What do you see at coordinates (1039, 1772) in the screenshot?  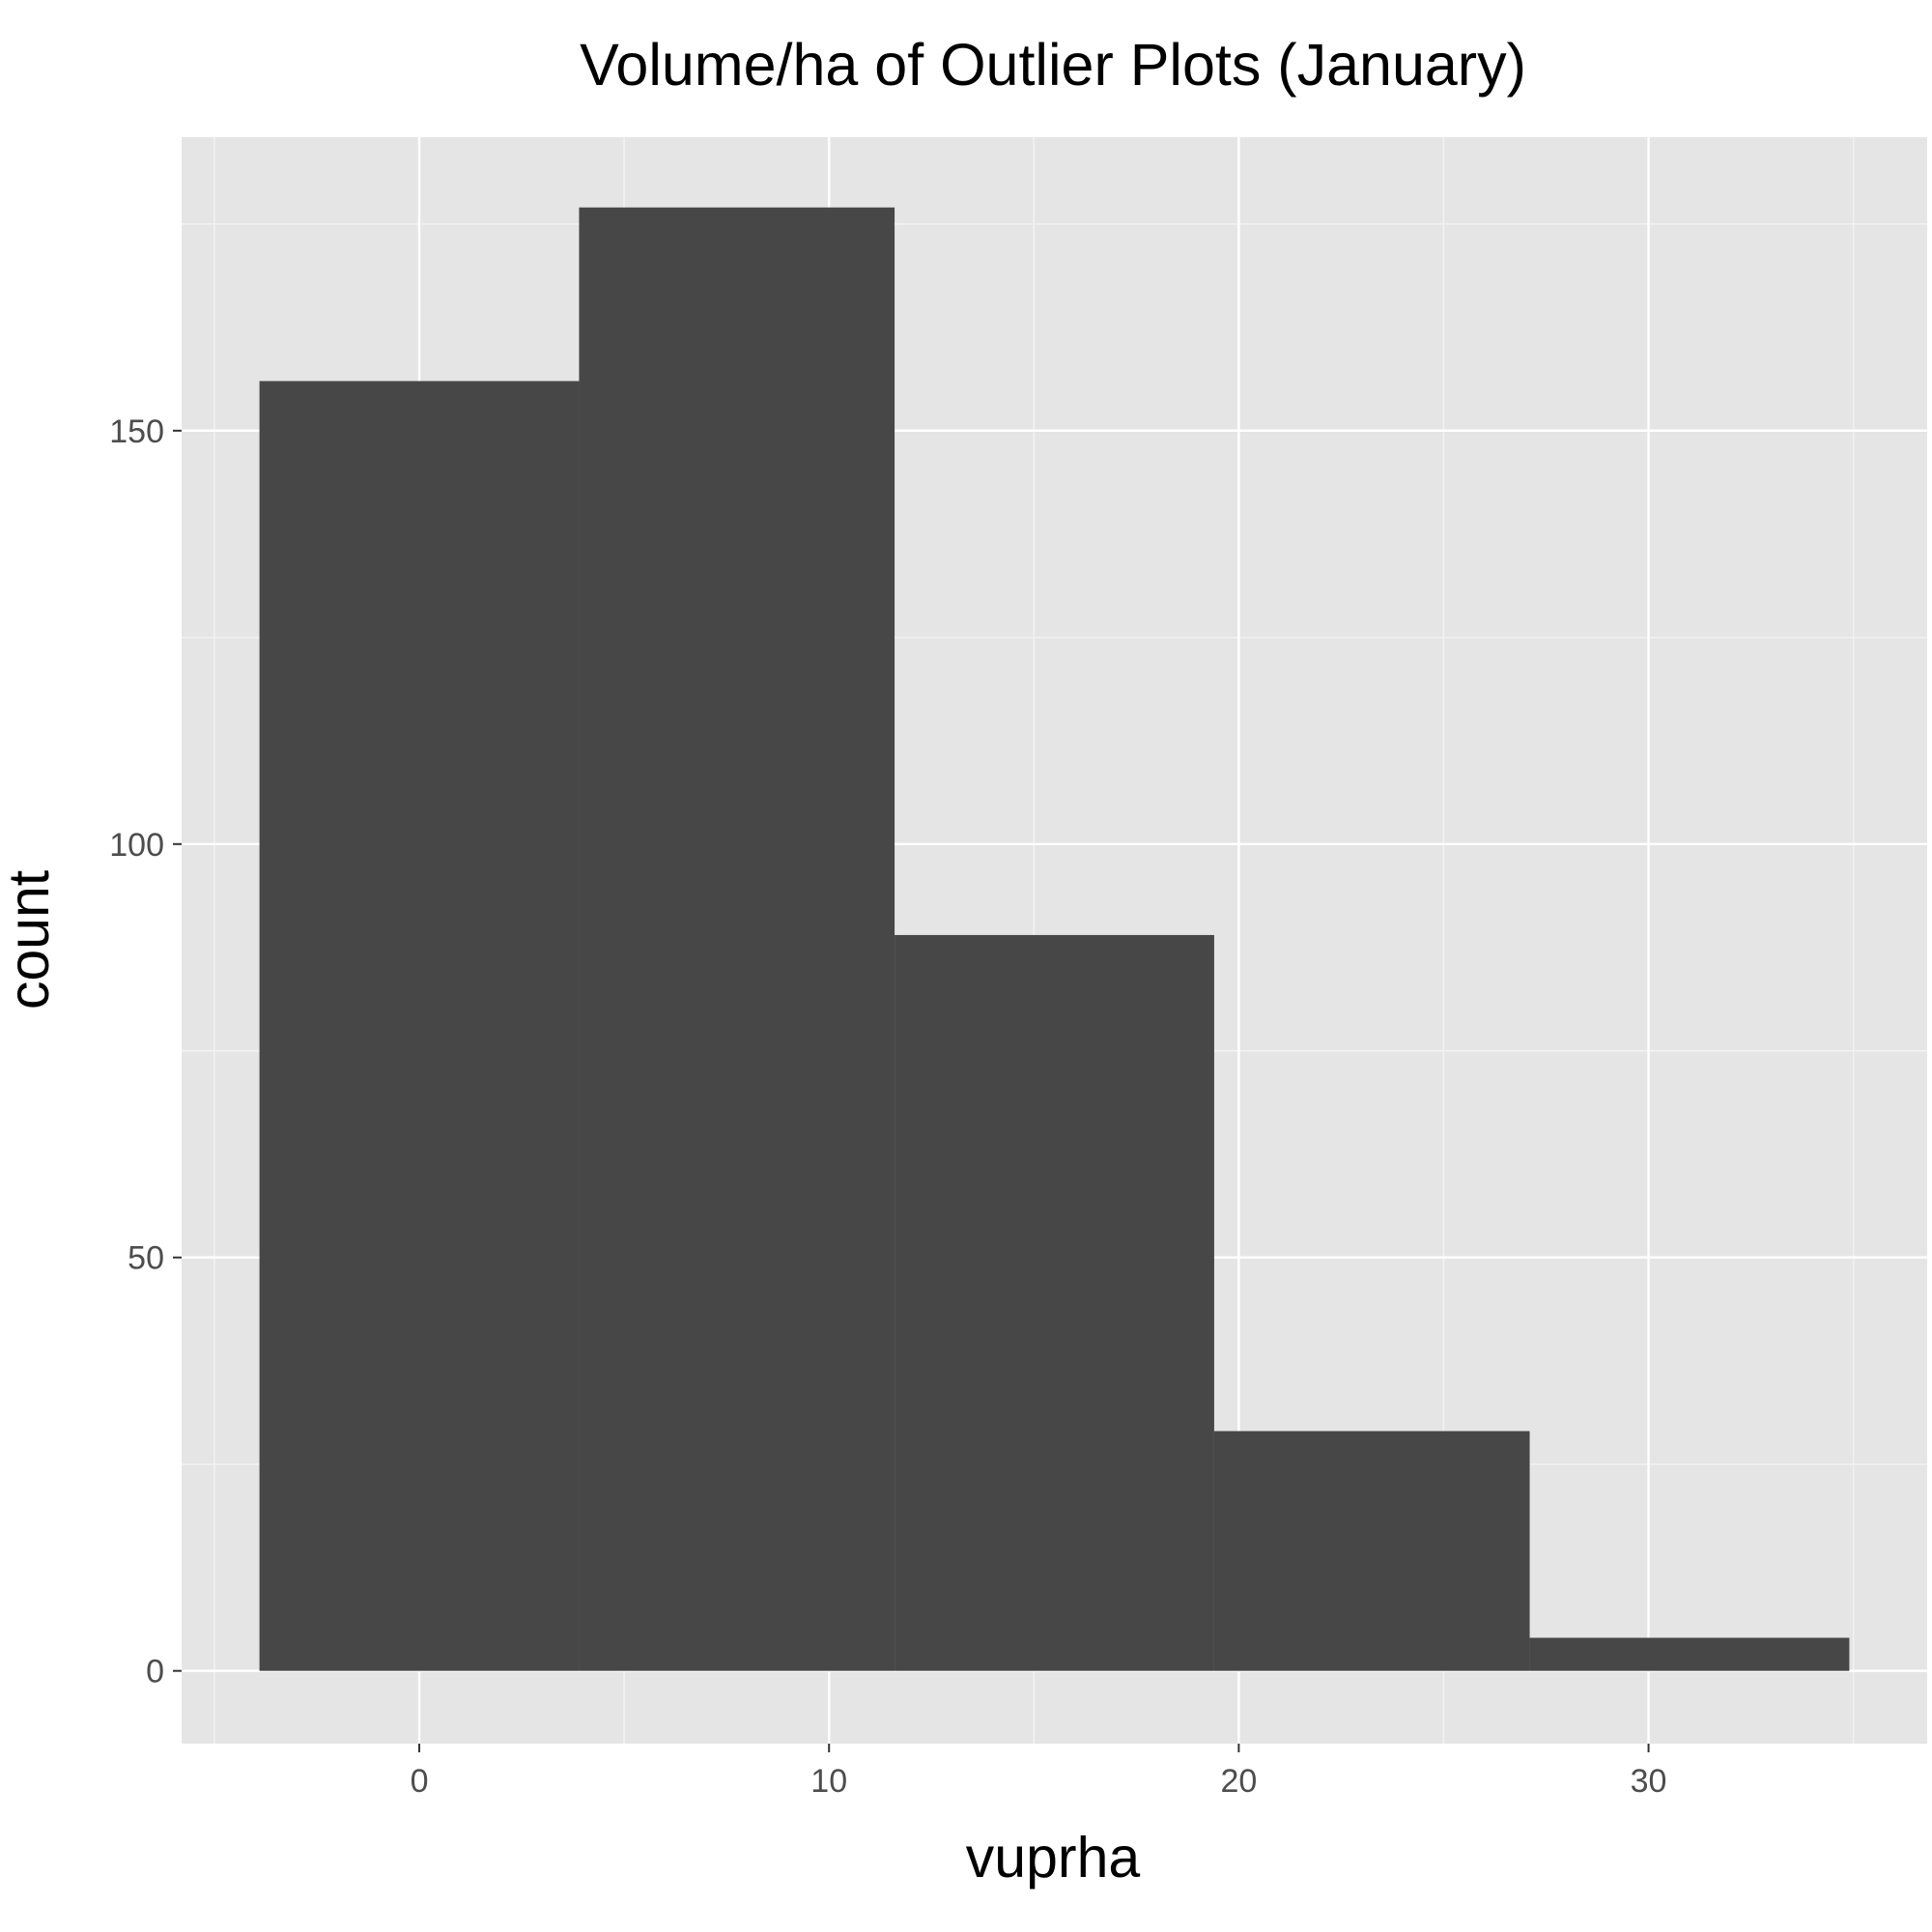 I see `x-axis-ticks: 0 10 20 30` at bounding box center [1039, 1772].